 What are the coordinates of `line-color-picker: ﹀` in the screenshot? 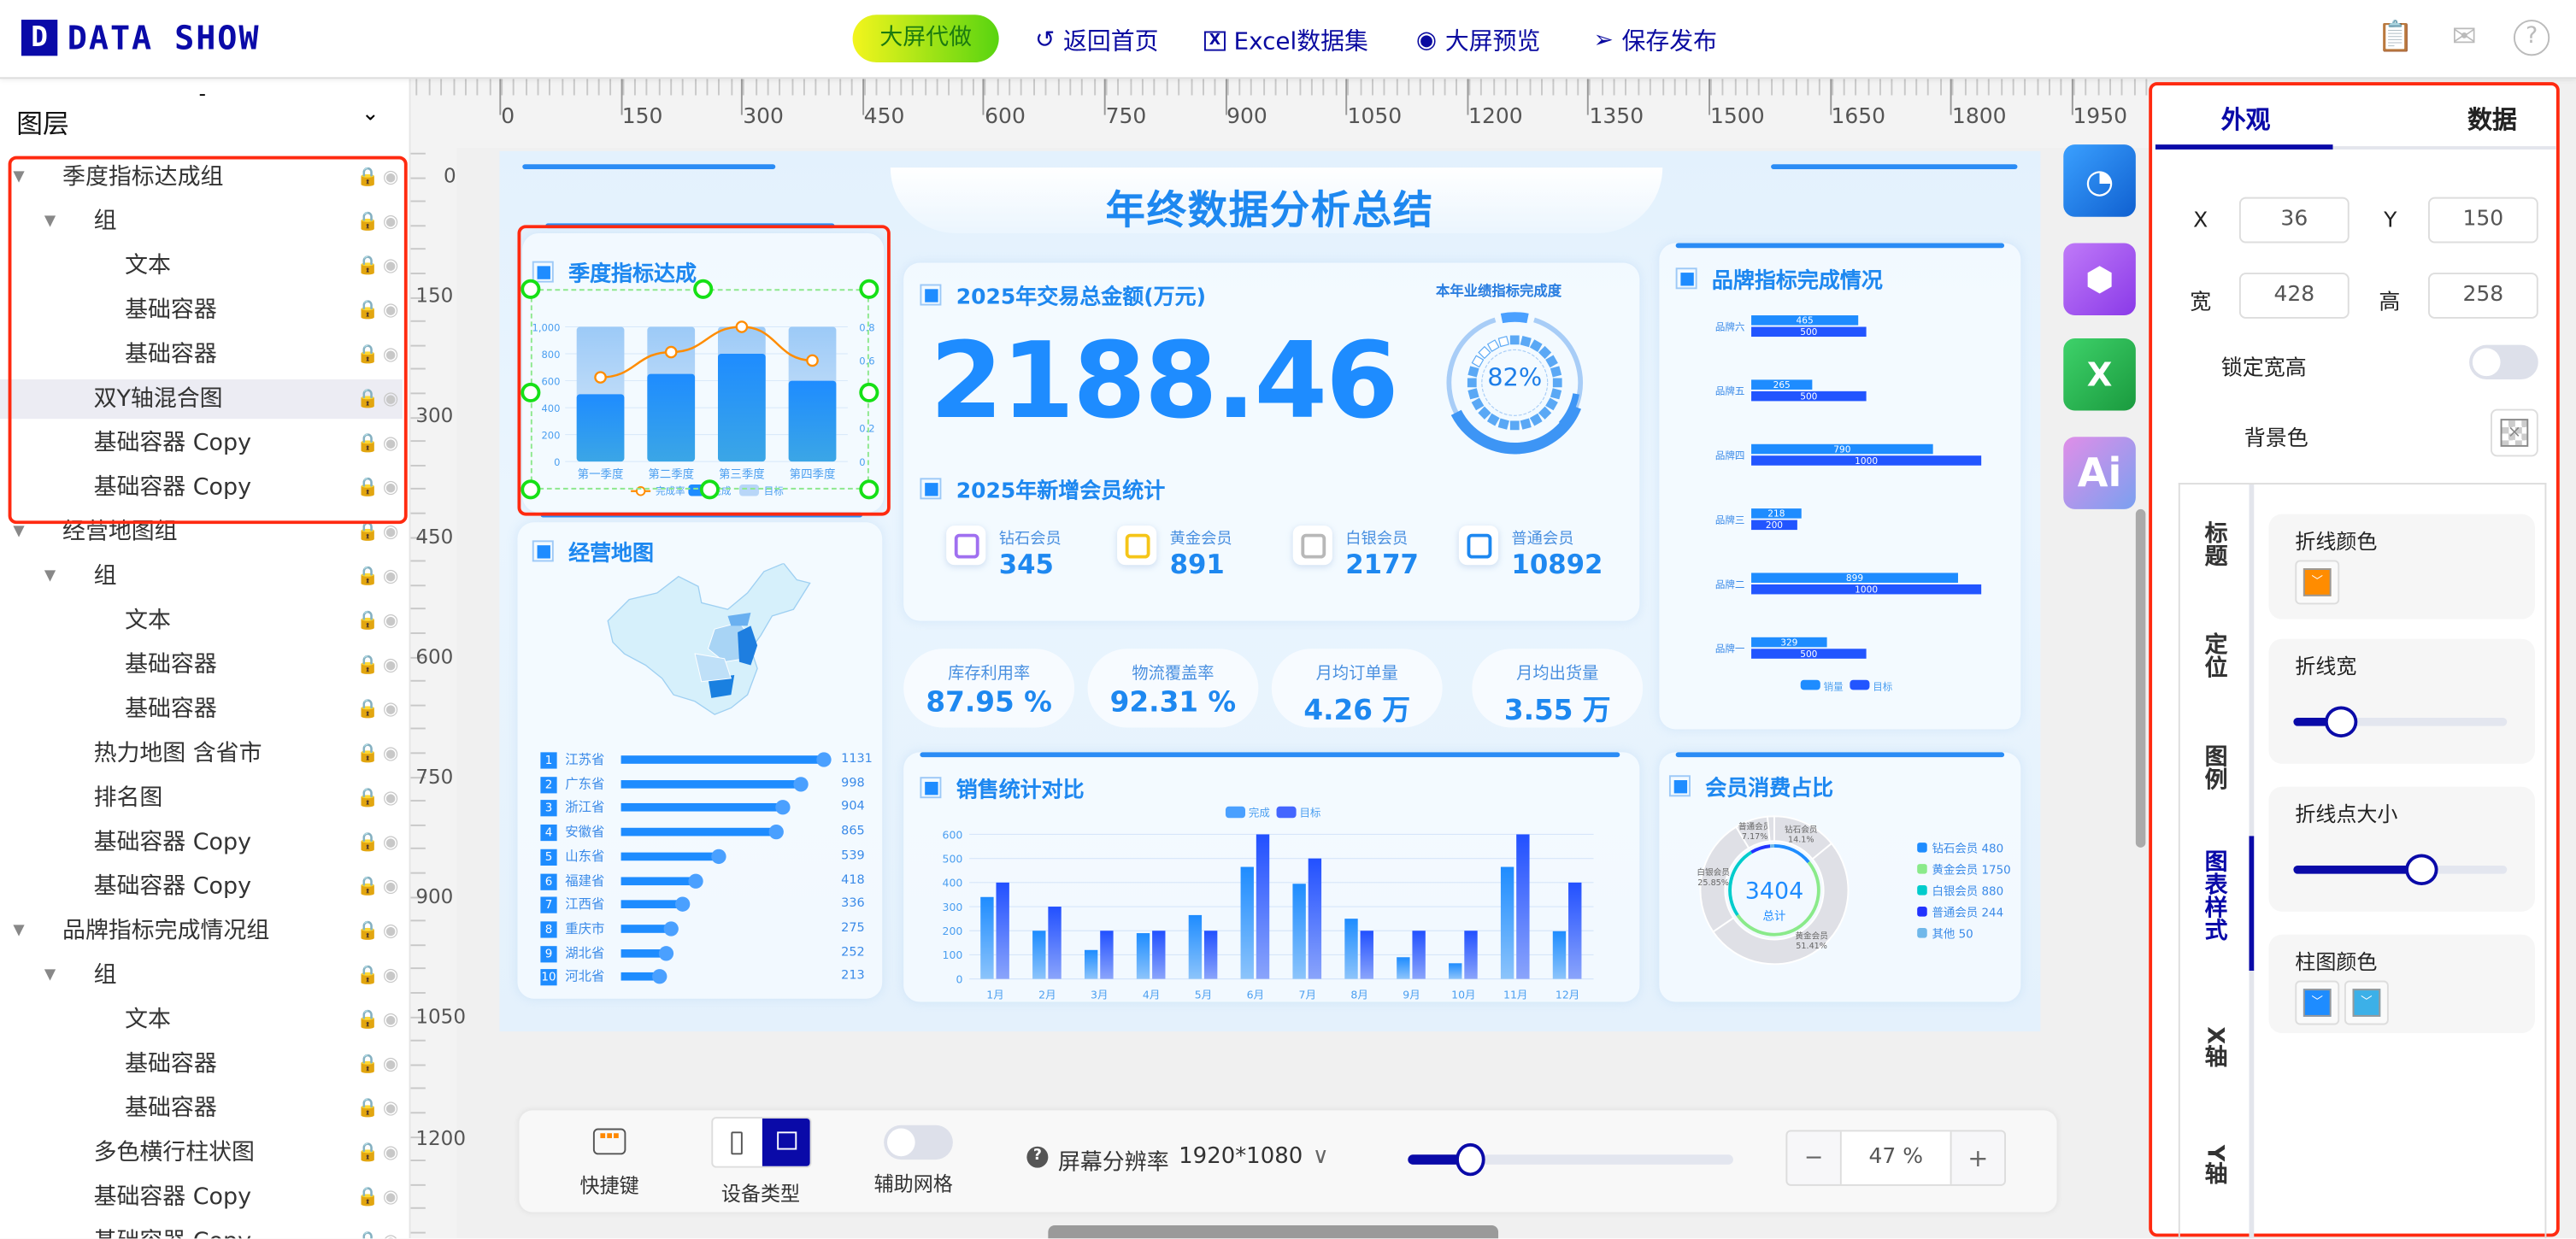 It's located at (2317, 583).